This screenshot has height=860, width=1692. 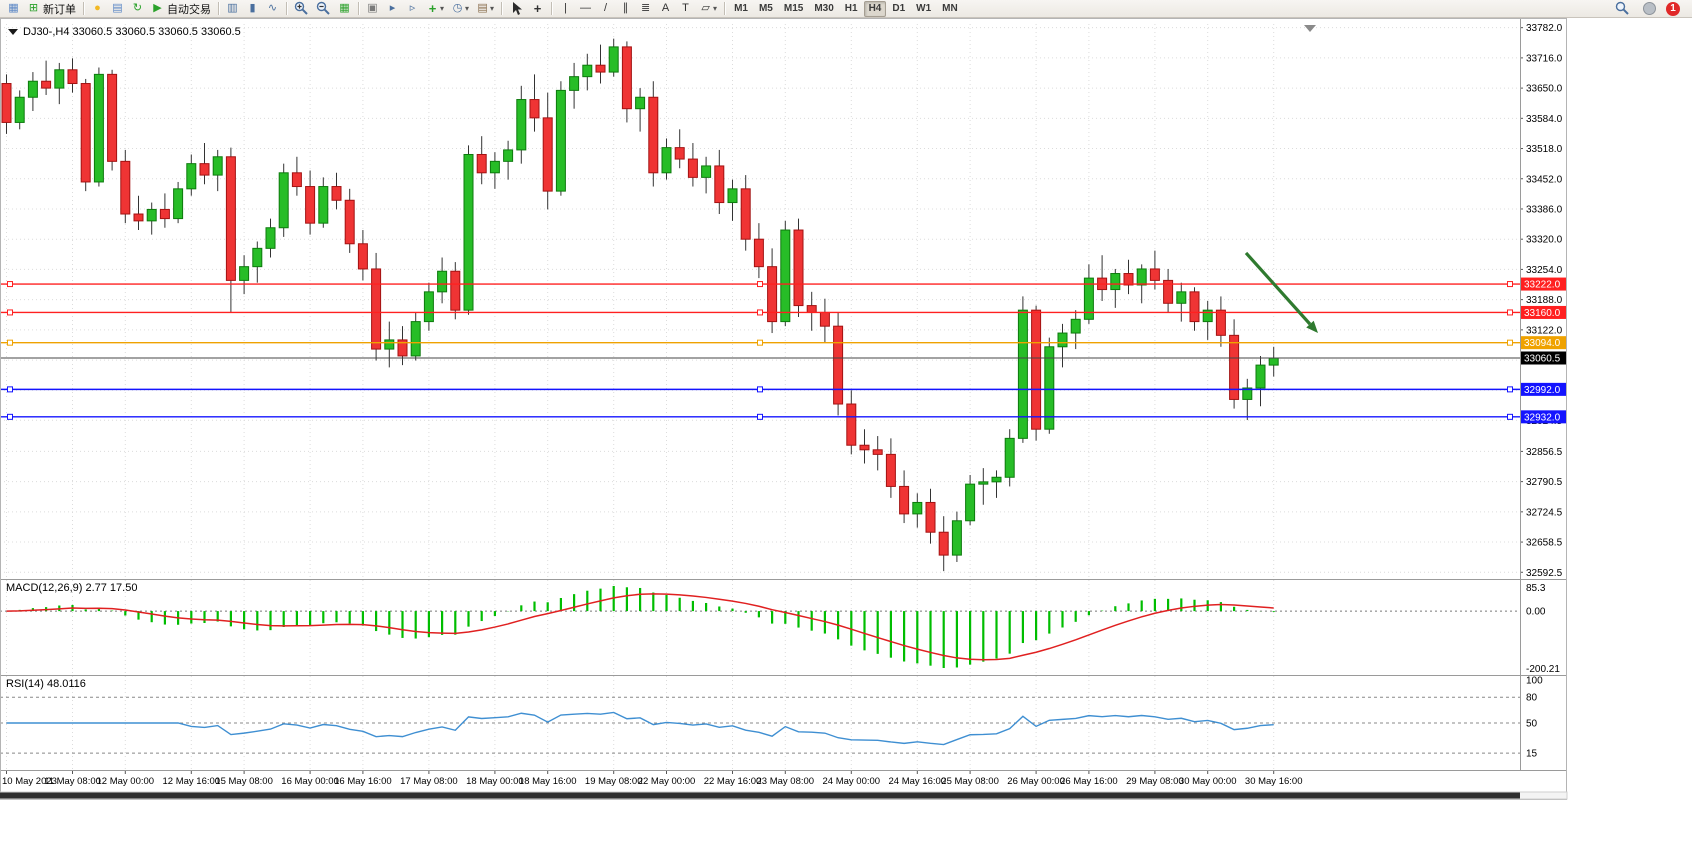 I want to click on indicators-icon-dropdown: ▾, so click(x=442, y=8).